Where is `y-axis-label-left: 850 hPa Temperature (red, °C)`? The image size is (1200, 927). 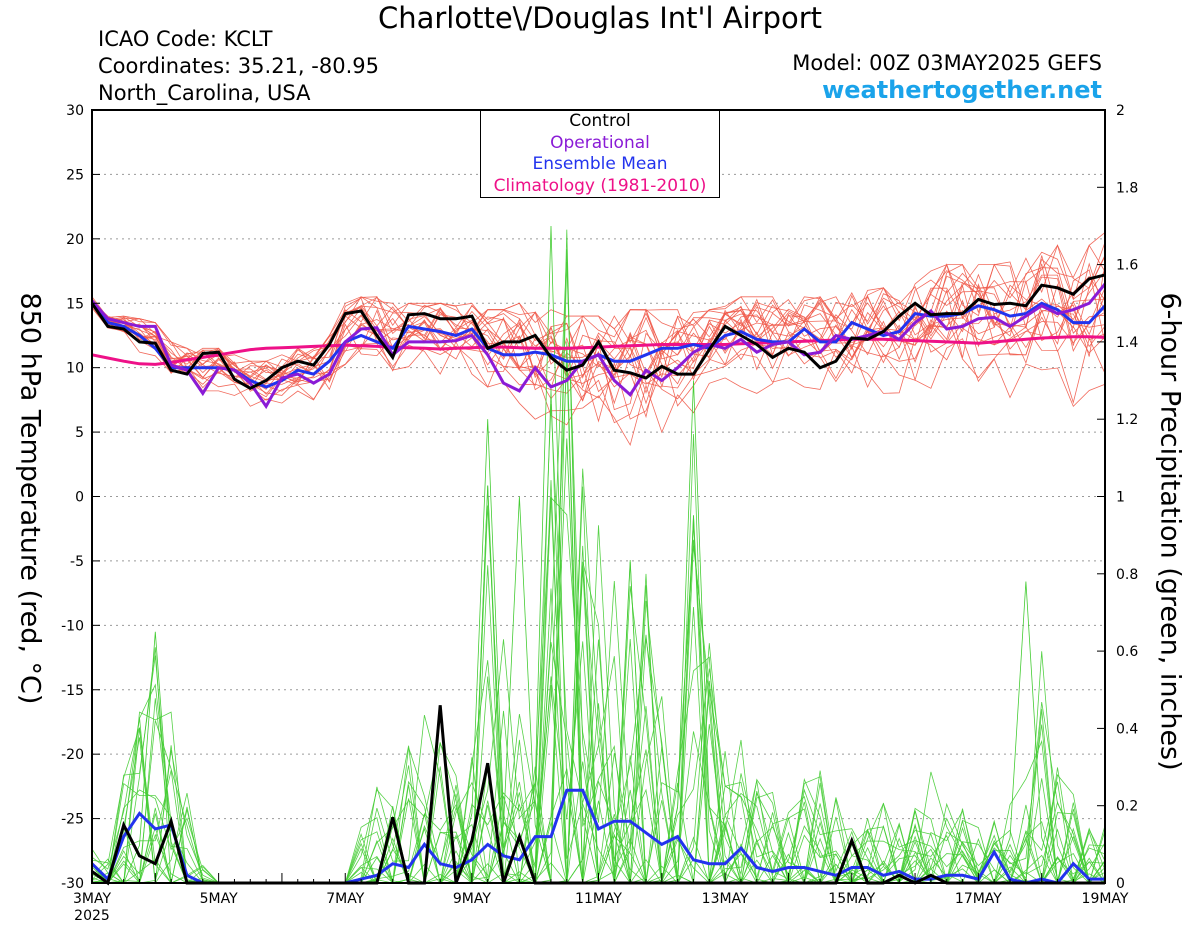 y-axis-label-left: 850 hPa Temperature (red, °C) is located at coordinates (30, 498).